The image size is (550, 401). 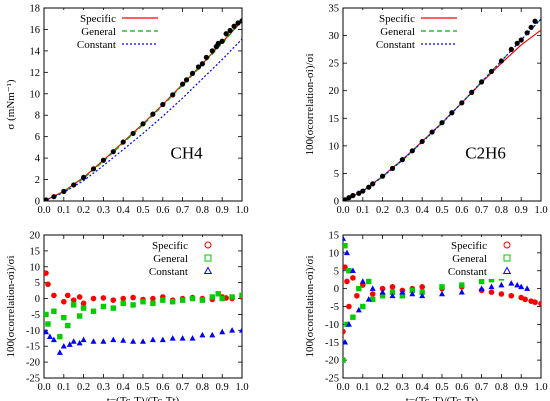 What do you see at coordinates (35, 9) in the screenshot?
I see `y-tick-label: 18` at bounding box center [35, 9].